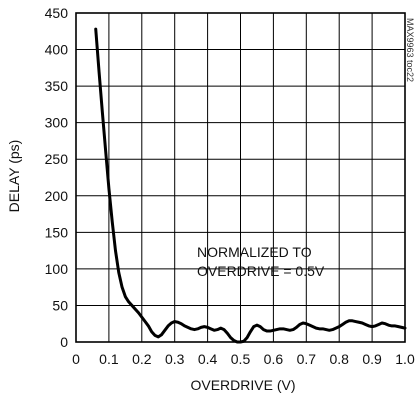 This screenshot has width=417, height=403. I want to click on annotation-line-2: OVERDRIVE = 0.5V, so click(261, 271).